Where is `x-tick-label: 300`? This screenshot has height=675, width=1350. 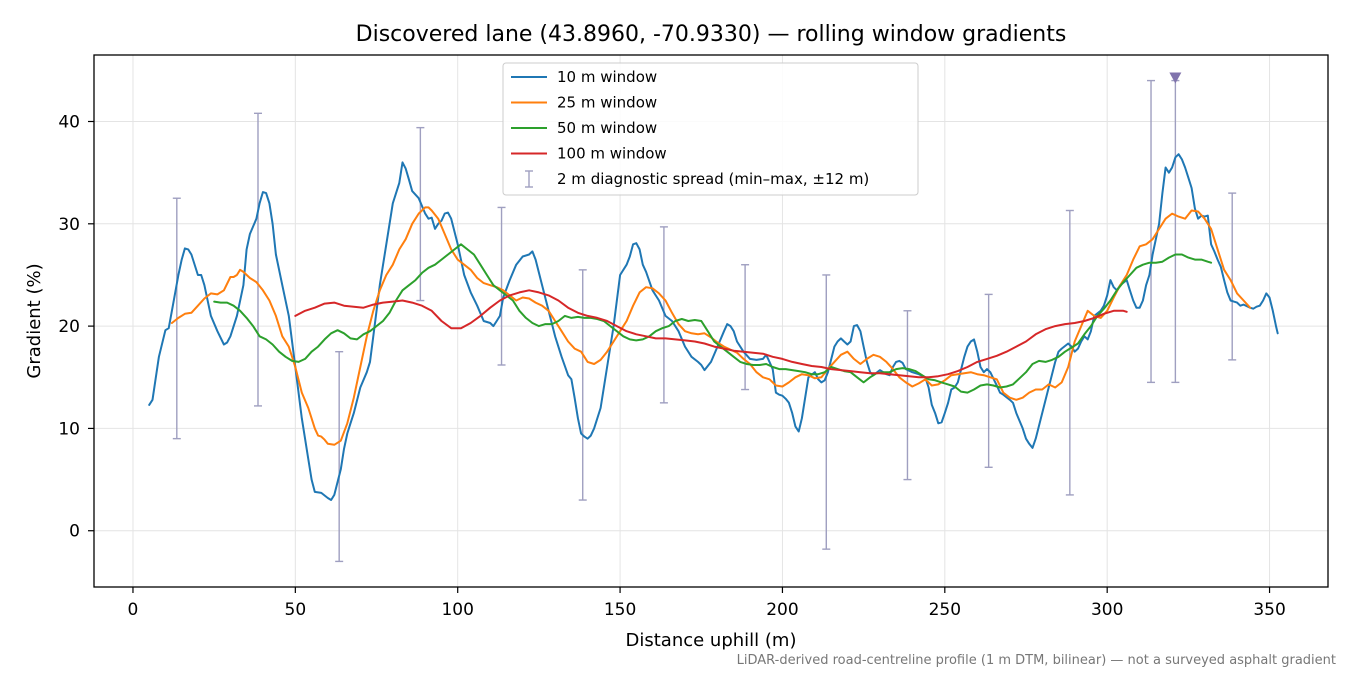 x-tick-label: 300 is located at coordinates (1107, 610).